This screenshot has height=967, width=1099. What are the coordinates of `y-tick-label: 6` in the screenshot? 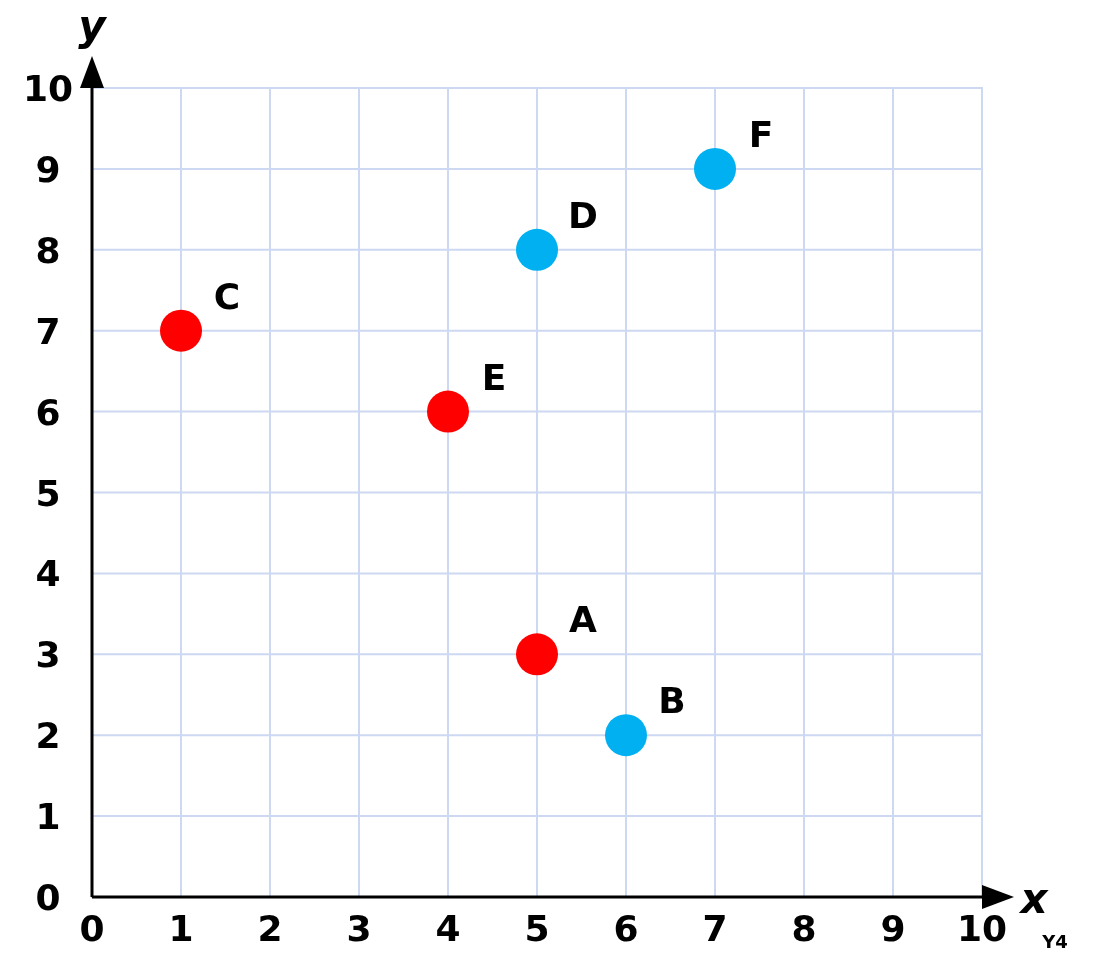 It's located at (48, 412).